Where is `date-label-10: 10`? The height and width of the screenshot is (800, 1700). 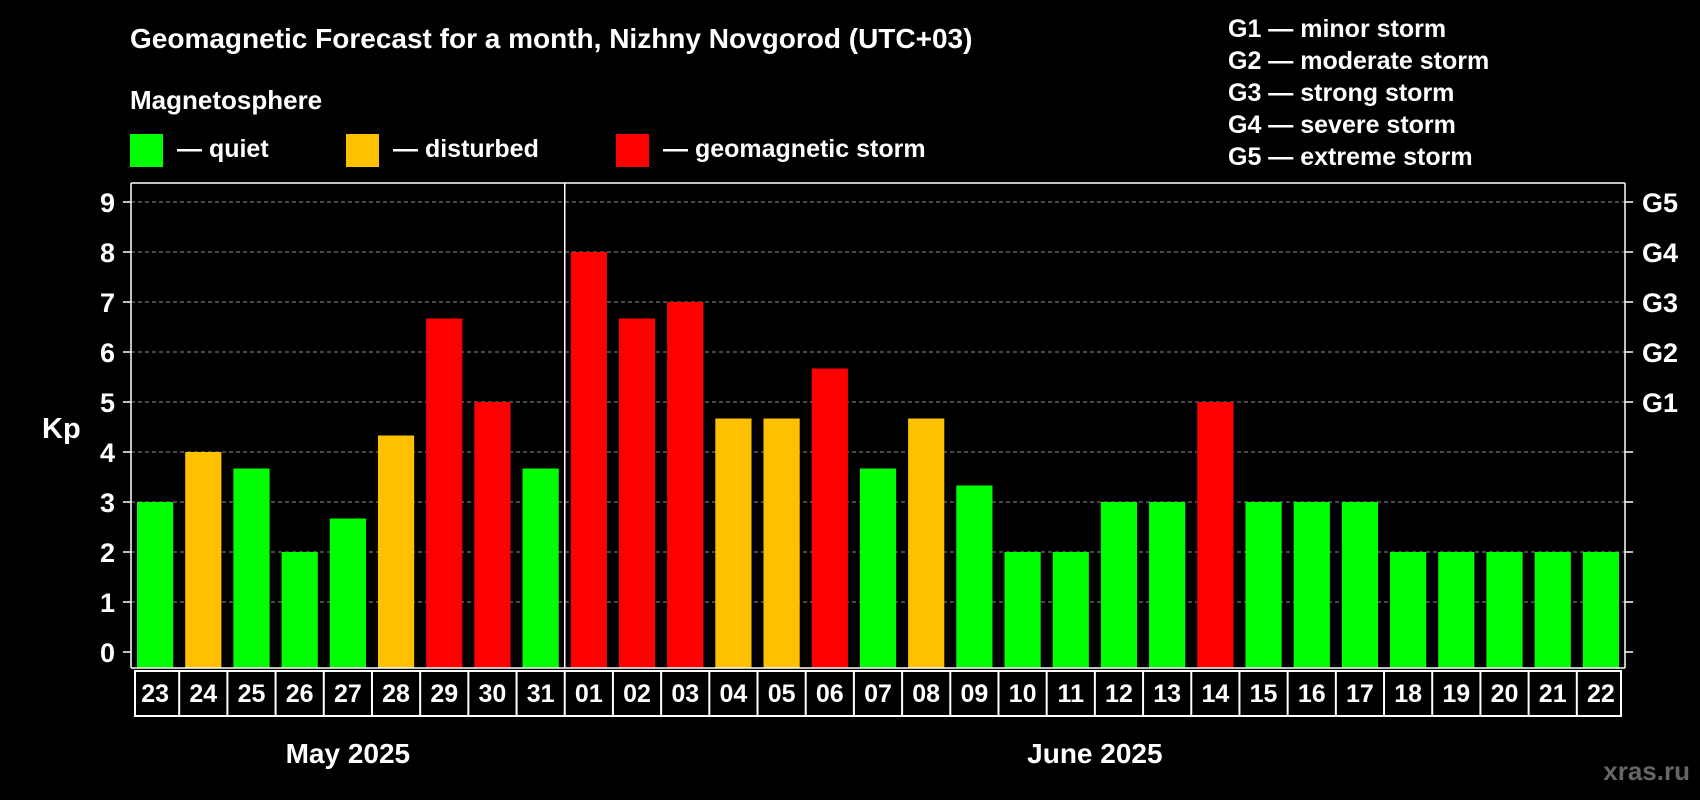
date-label-10: 10 is located at coordinates (1023, 694).